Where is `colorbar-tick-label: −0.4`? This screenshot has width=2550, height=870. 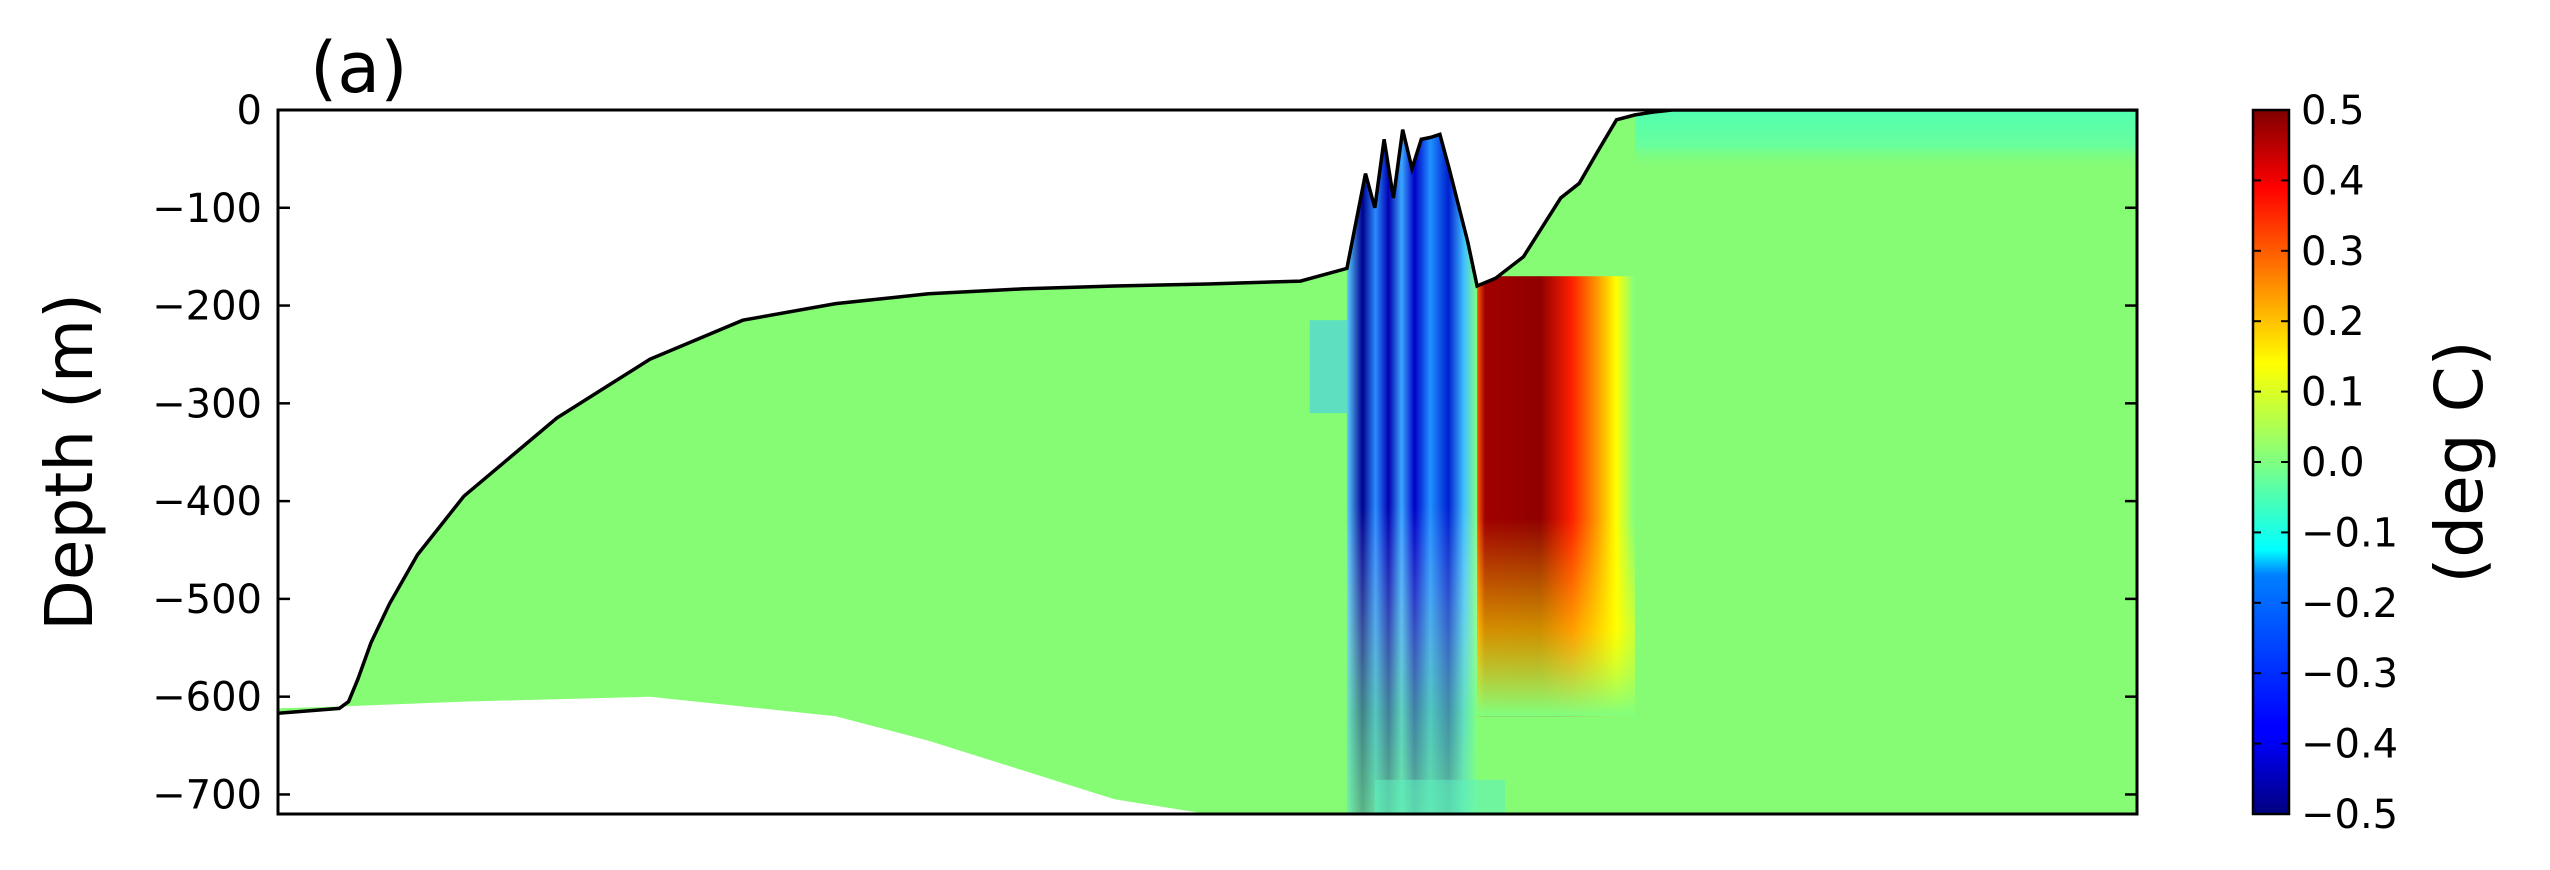 colorbar-tick-label: −0.4 is located at coordinates (2349, 745).